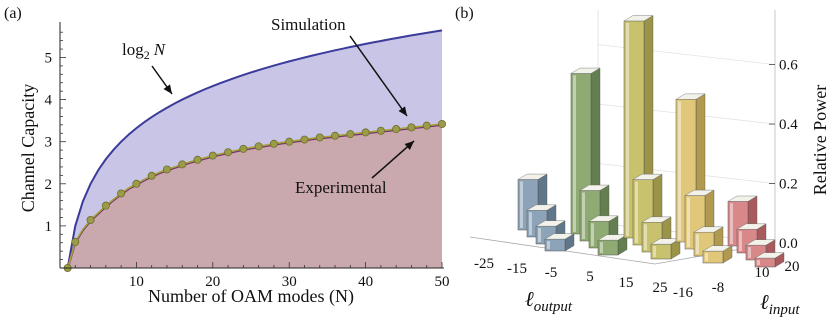 Image resolution: width=839 pixels, height=321 pixels. What do you see at coordinates (788, 66) in the screenshot?
I see `z-tick-label: 0.6` at bounding box center [788, 66].